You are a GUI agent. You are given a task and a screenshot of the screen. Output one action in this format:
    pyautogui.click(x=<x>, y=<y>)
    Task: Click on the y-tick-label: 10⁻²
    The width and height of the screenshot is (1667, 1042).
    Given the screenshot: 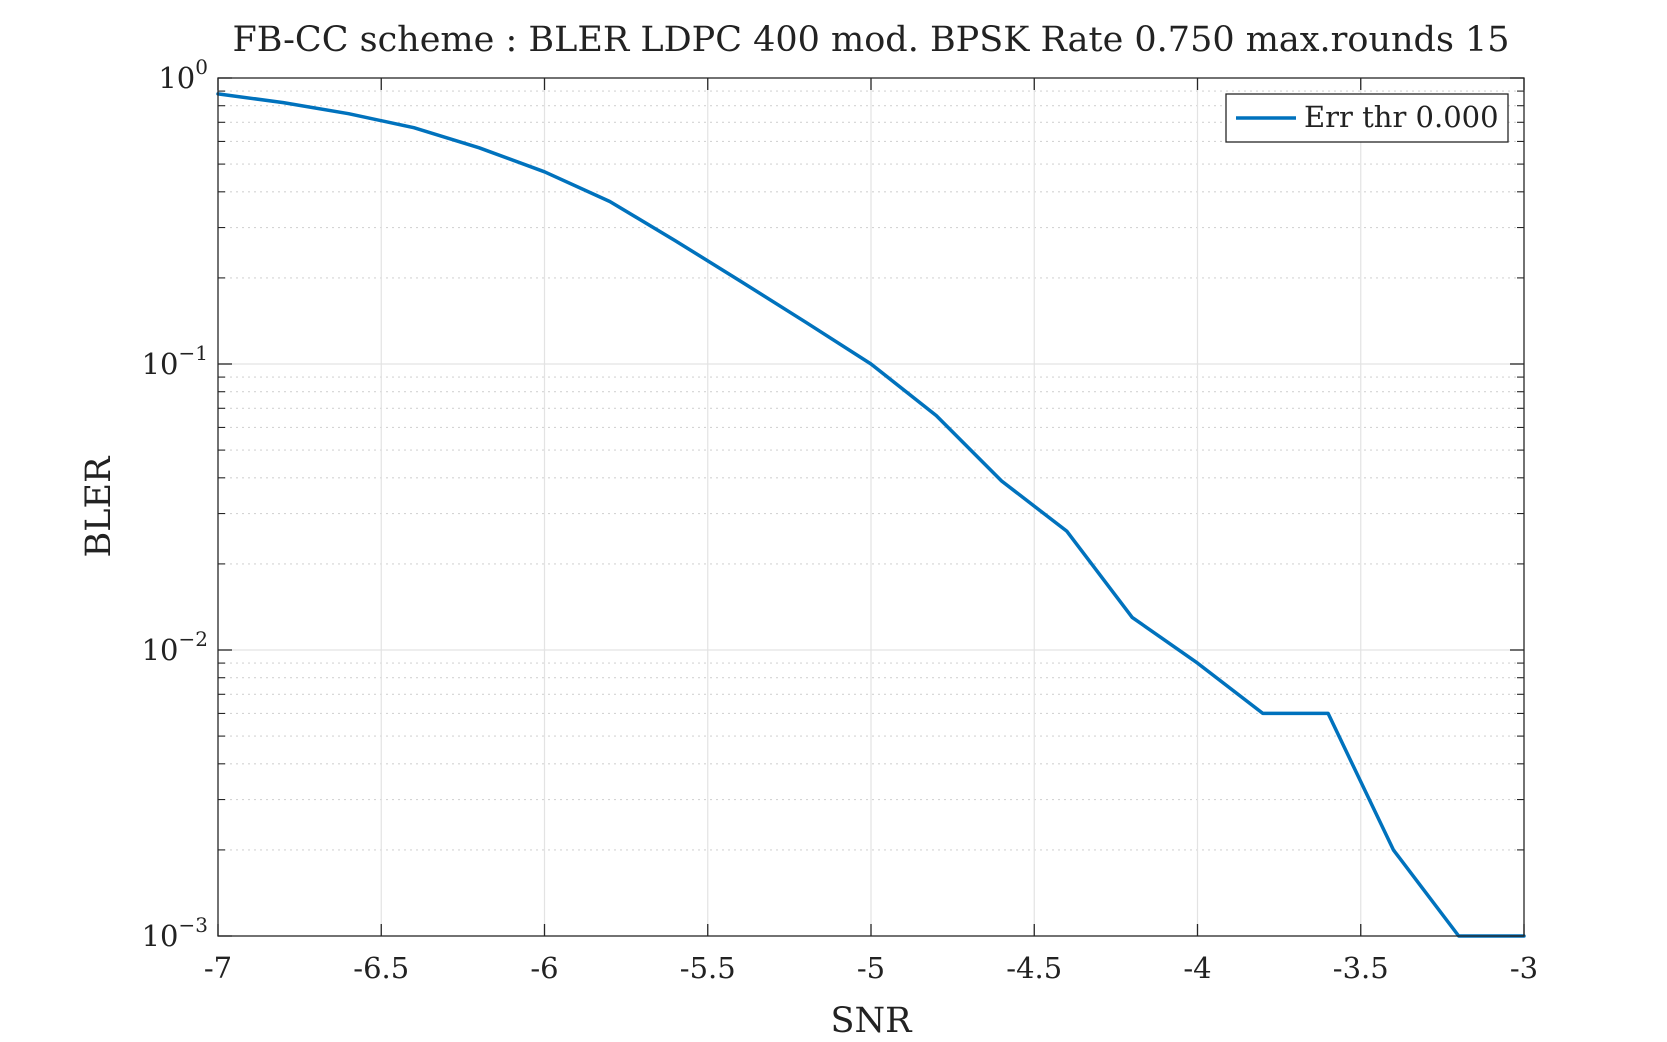 What is the action you would take?
    pyautogui.click(x=175, y=647)
    